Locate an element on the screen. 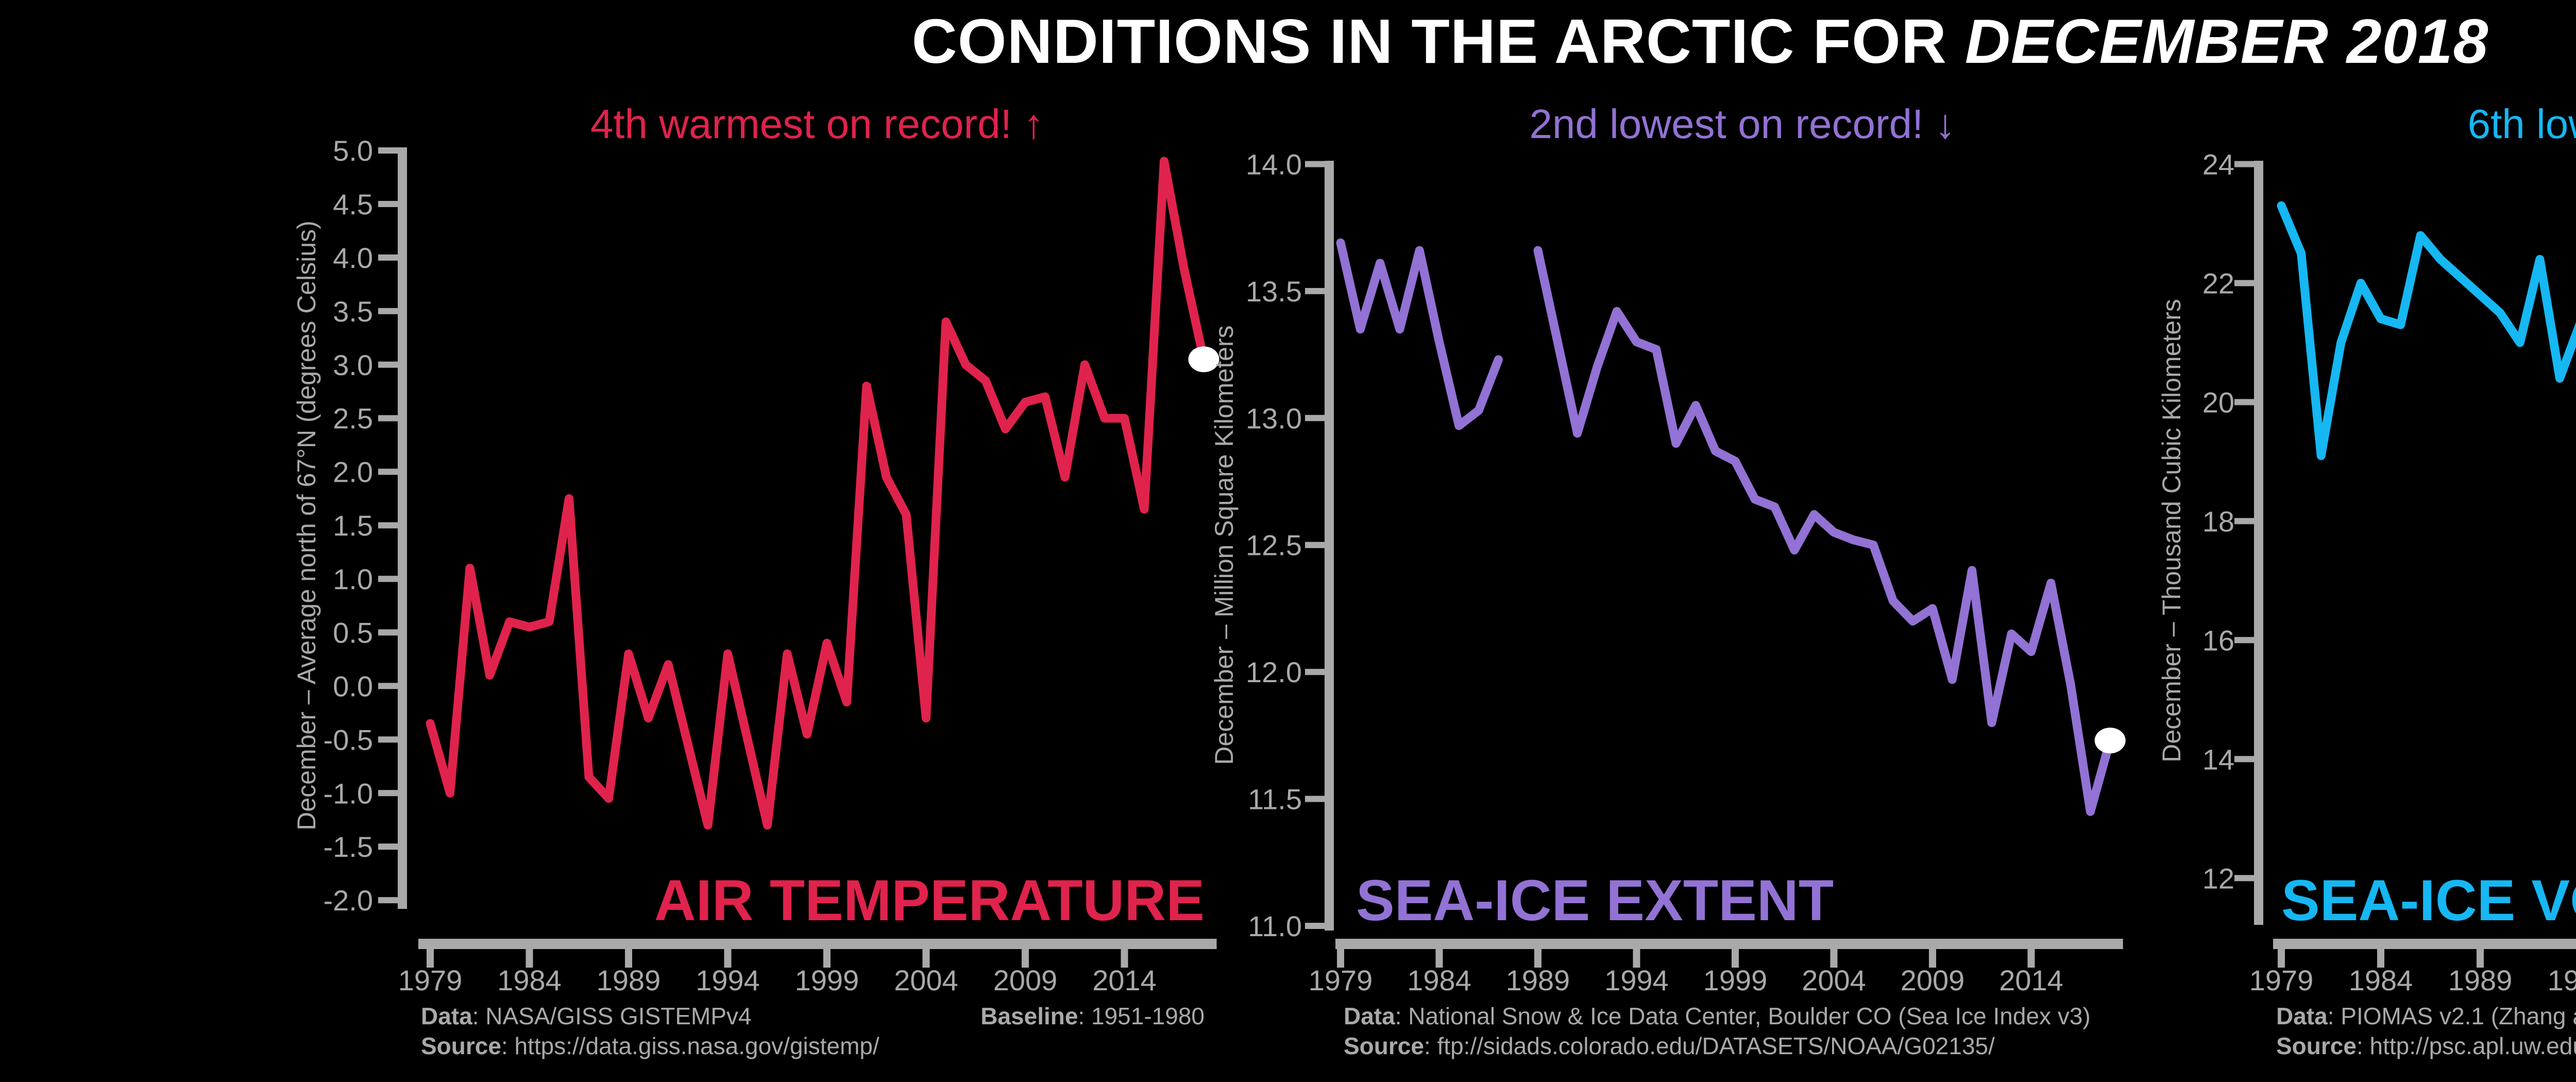 This screenshot has height=1082, width=2576. chart-big-label: AIR TEMPERATURE is located at coordinates (929, 900).